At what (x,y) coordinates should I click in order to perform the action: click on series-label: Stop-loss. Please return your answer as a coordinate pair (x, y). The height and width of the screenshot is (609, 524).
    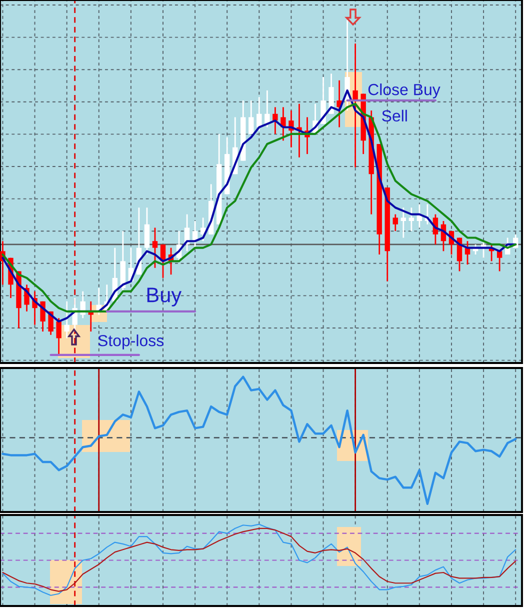
    Looking at the image, I should click on (131, 342).